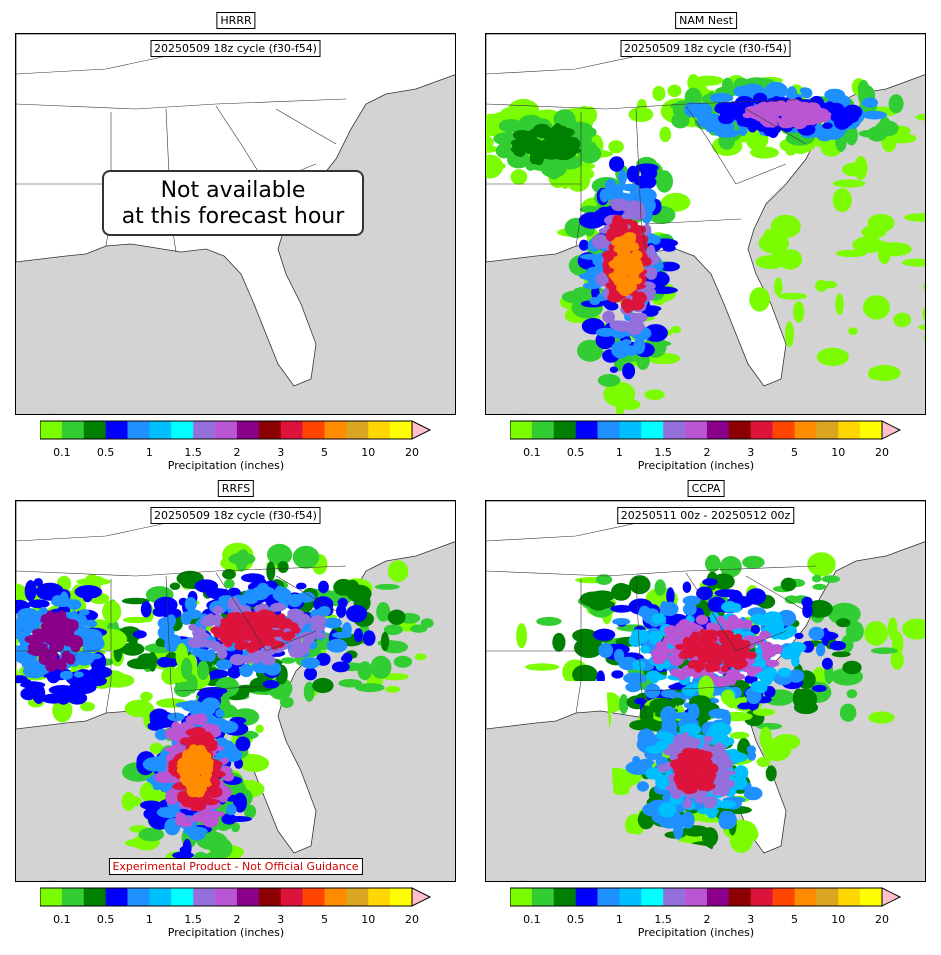  I want to click on panel-title-ccpa: CCPA, so click(706, 488).